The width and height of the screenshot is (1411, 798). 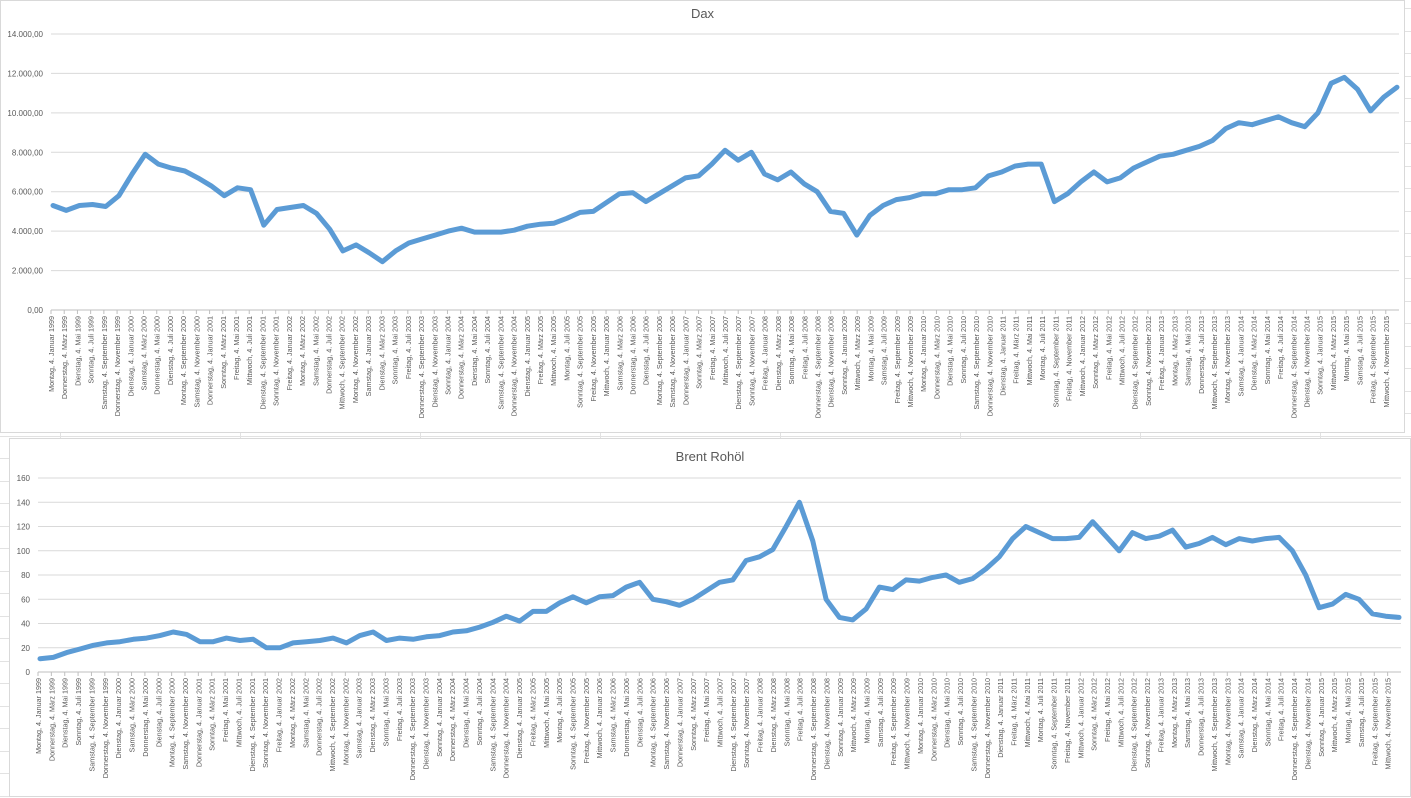 I want to click on x-tick-label: Samstag, 4. März 2006, so click(x=613, y=715).